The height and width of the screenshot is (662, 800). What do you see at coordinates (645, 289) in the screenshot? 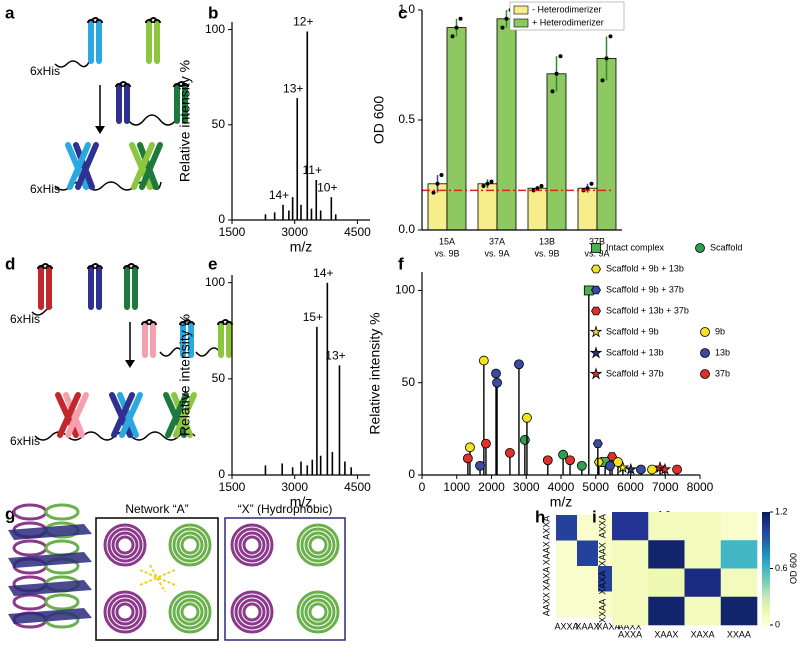
I see `legend-label: Scaffold + 9b + 37b` at bounding box center [645, 289].